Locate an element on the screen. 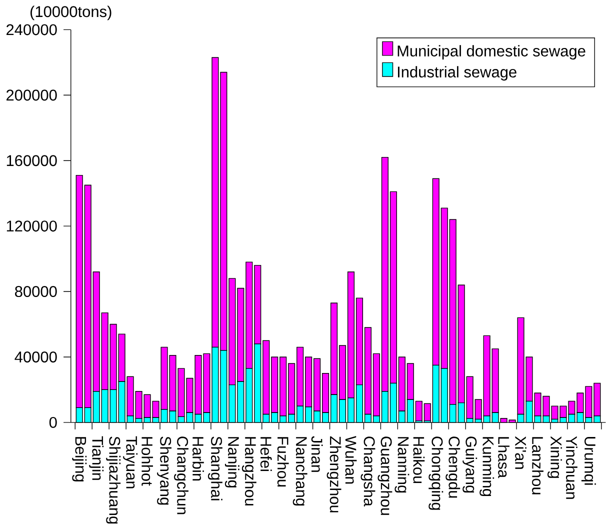  x-tick-label: Wuhan is located at coordinates (351, 460).